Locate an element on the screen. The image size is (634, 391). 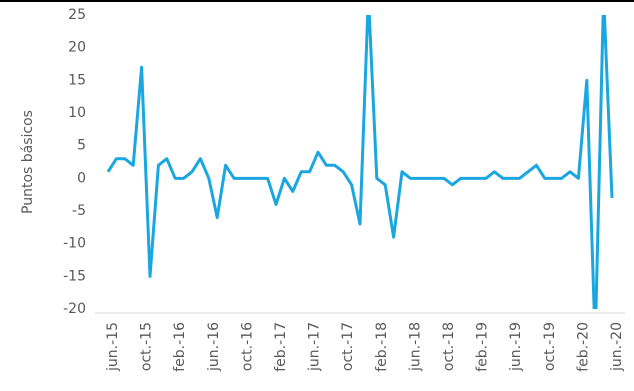
x-tick-label: jun.-20 is located at coordinates (617, 347).